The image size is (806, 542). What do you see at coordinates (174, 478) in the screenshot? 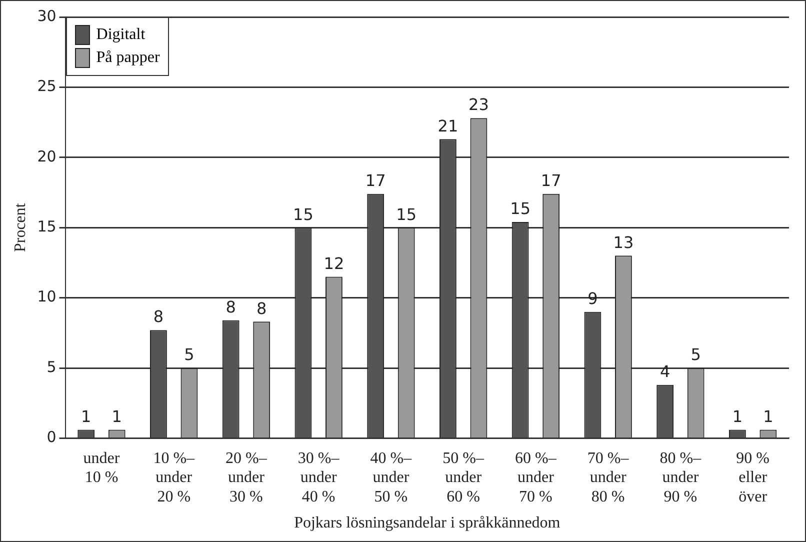
I see `x-tick-label: 10 %– under 20 %` at bounding box center [174, 478].